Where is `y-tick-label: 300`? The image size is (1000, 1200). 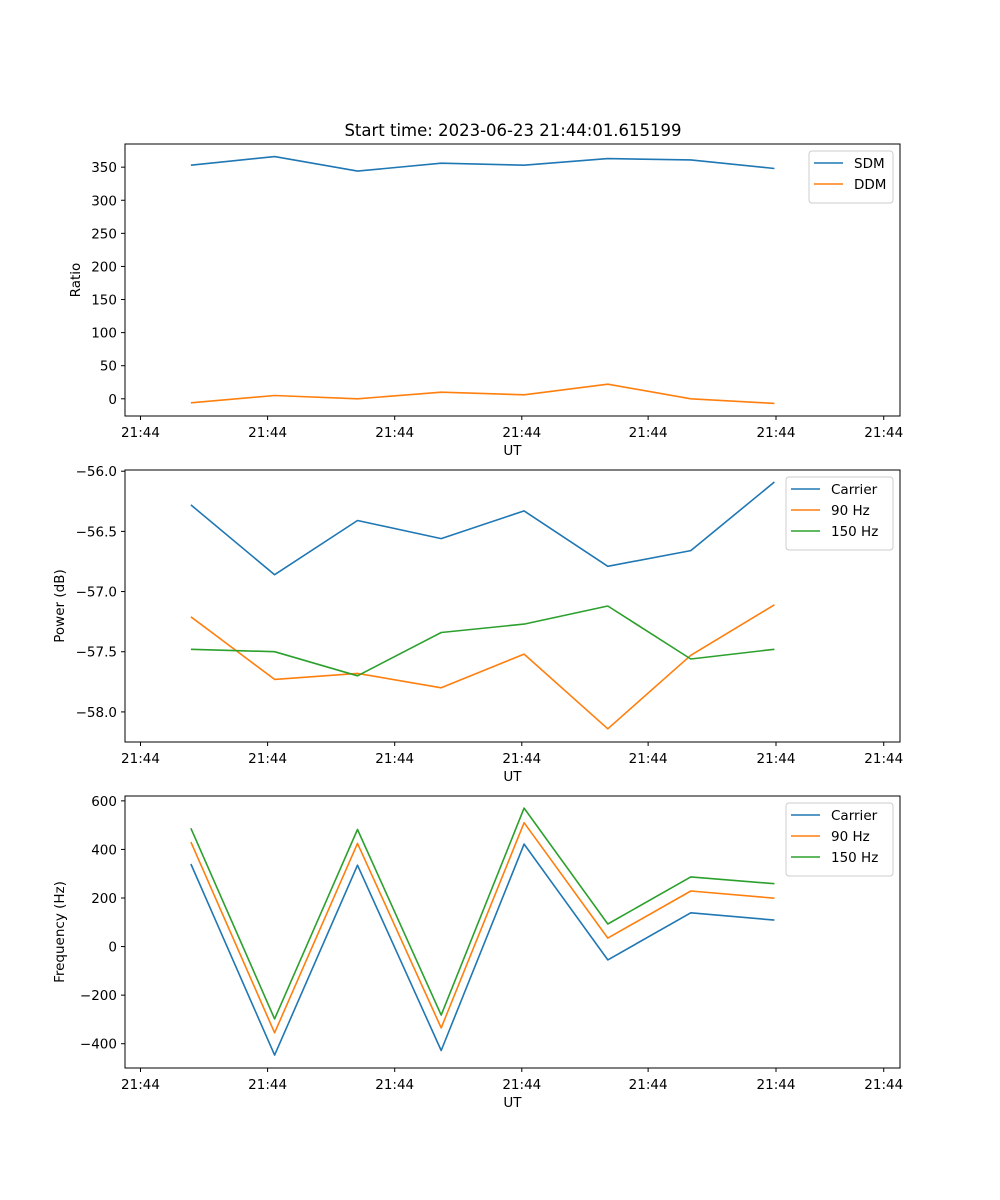 y-tick-label: 300 is located at coordinates (104, 201).